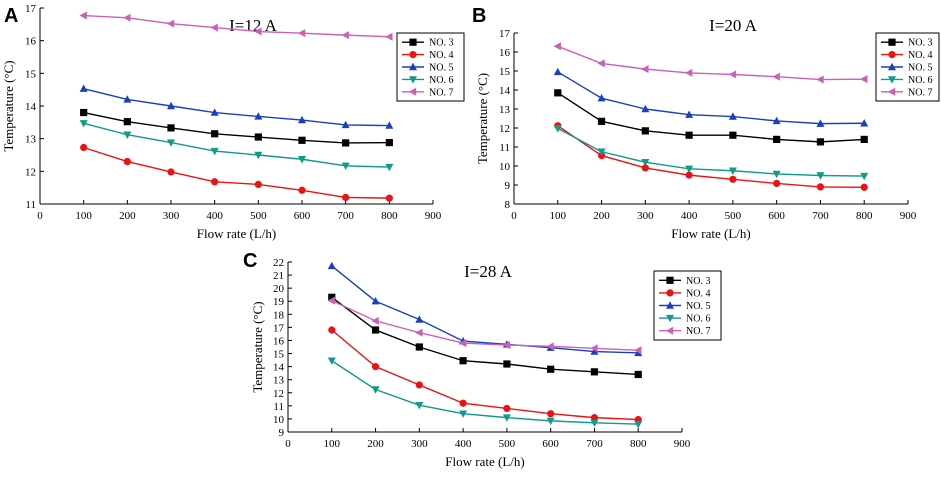 This screenshot has height=479, width=941. Describe the element at coordinates (279, 368) in the screenshot. I see `y-tick-label: 14` at that location.